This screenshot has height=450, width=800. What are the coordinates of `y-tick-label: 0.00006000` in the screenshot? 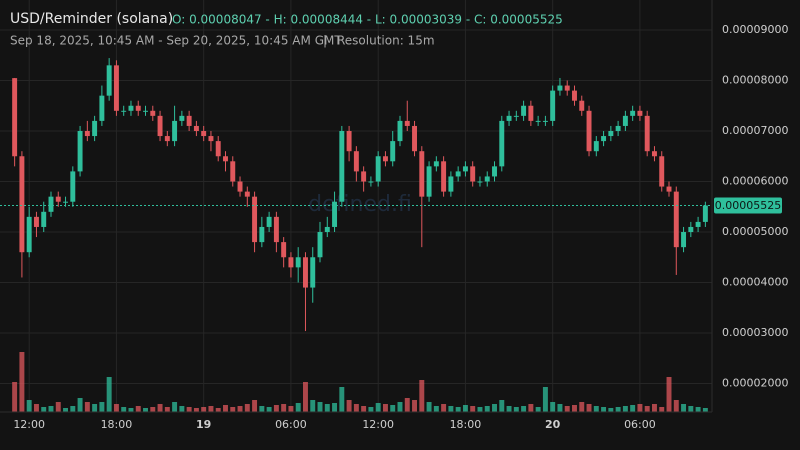 It's located at (755, 181).